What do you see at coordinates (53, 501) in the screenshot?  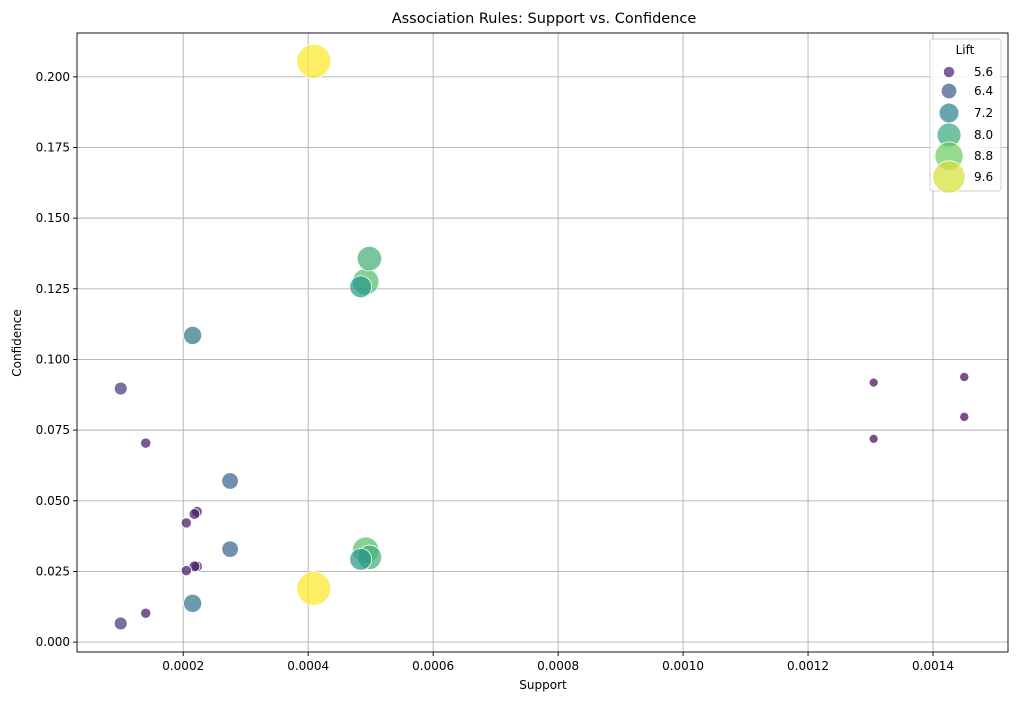 I see `y-tick-label: 0.050` at bounding box center [53, 501].